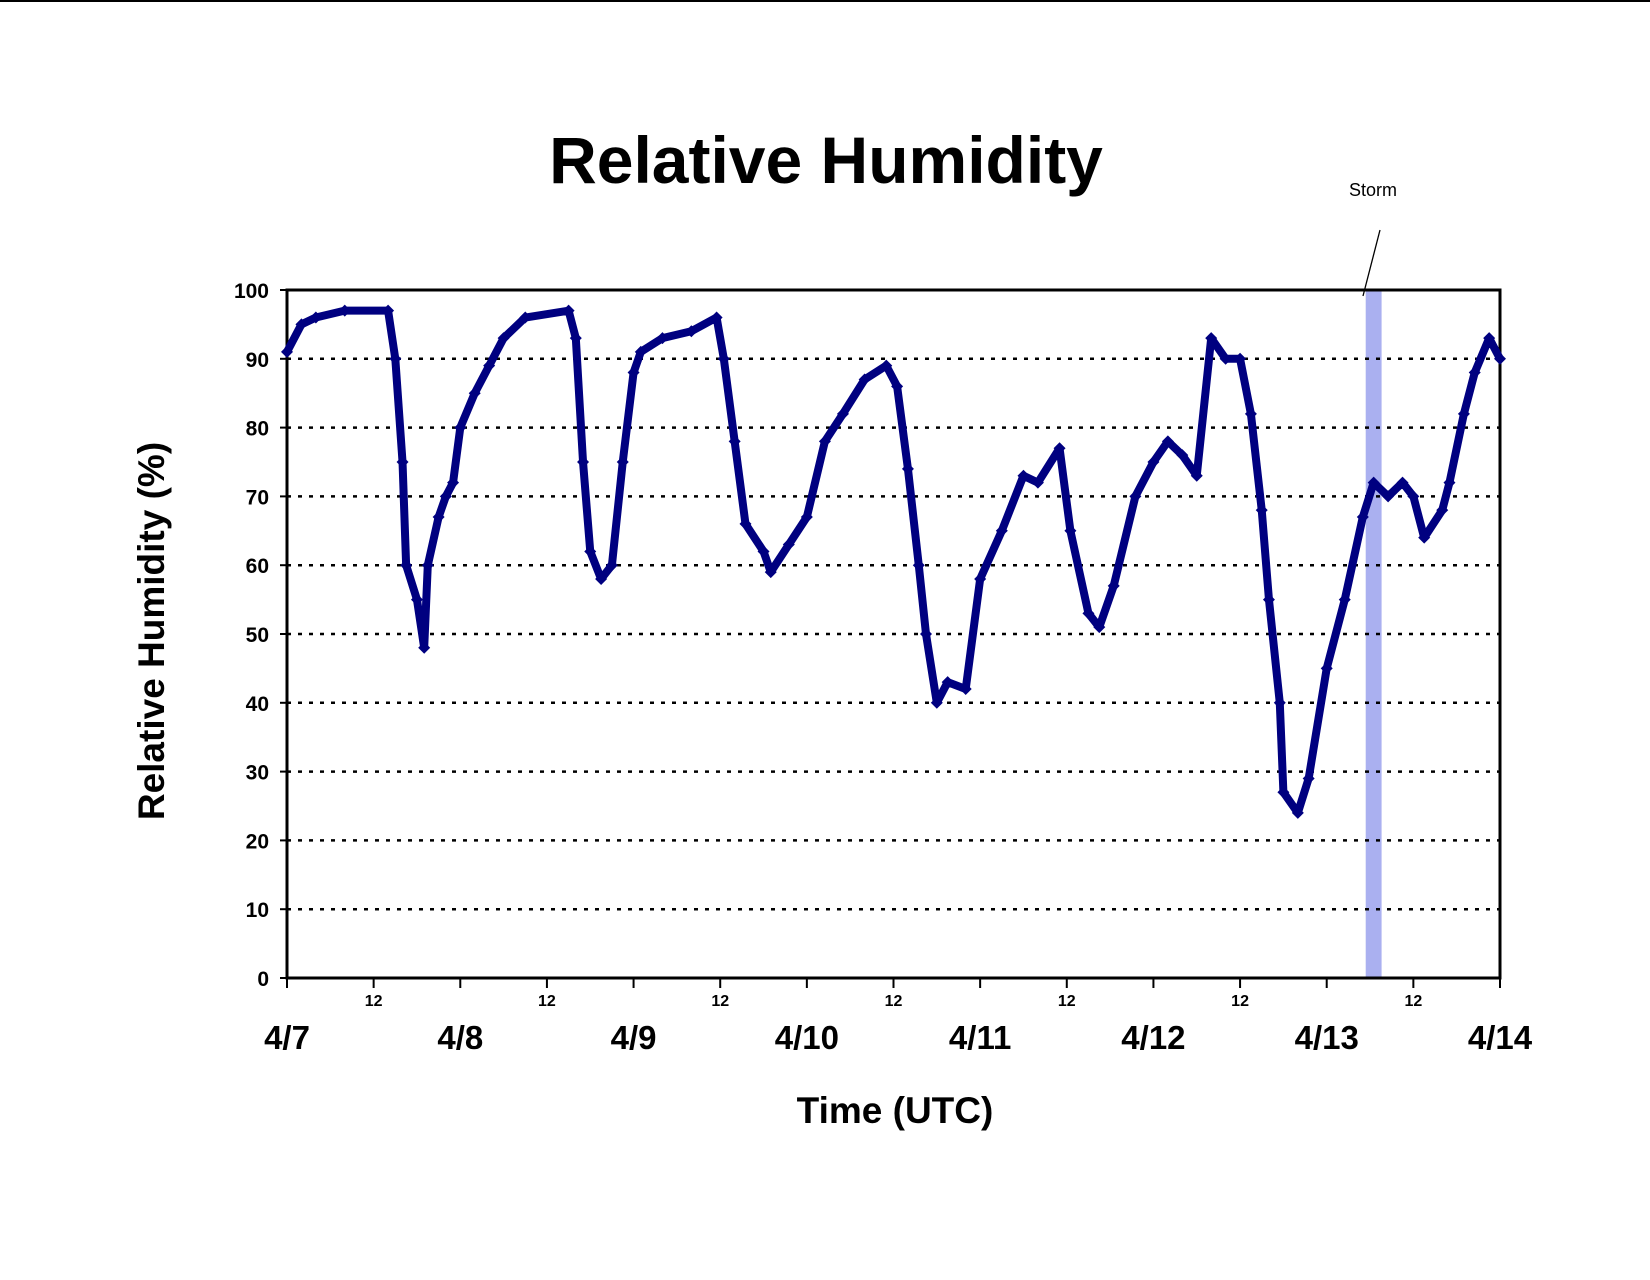  I want to click on y-tick-label: 50, so click(257, 635).